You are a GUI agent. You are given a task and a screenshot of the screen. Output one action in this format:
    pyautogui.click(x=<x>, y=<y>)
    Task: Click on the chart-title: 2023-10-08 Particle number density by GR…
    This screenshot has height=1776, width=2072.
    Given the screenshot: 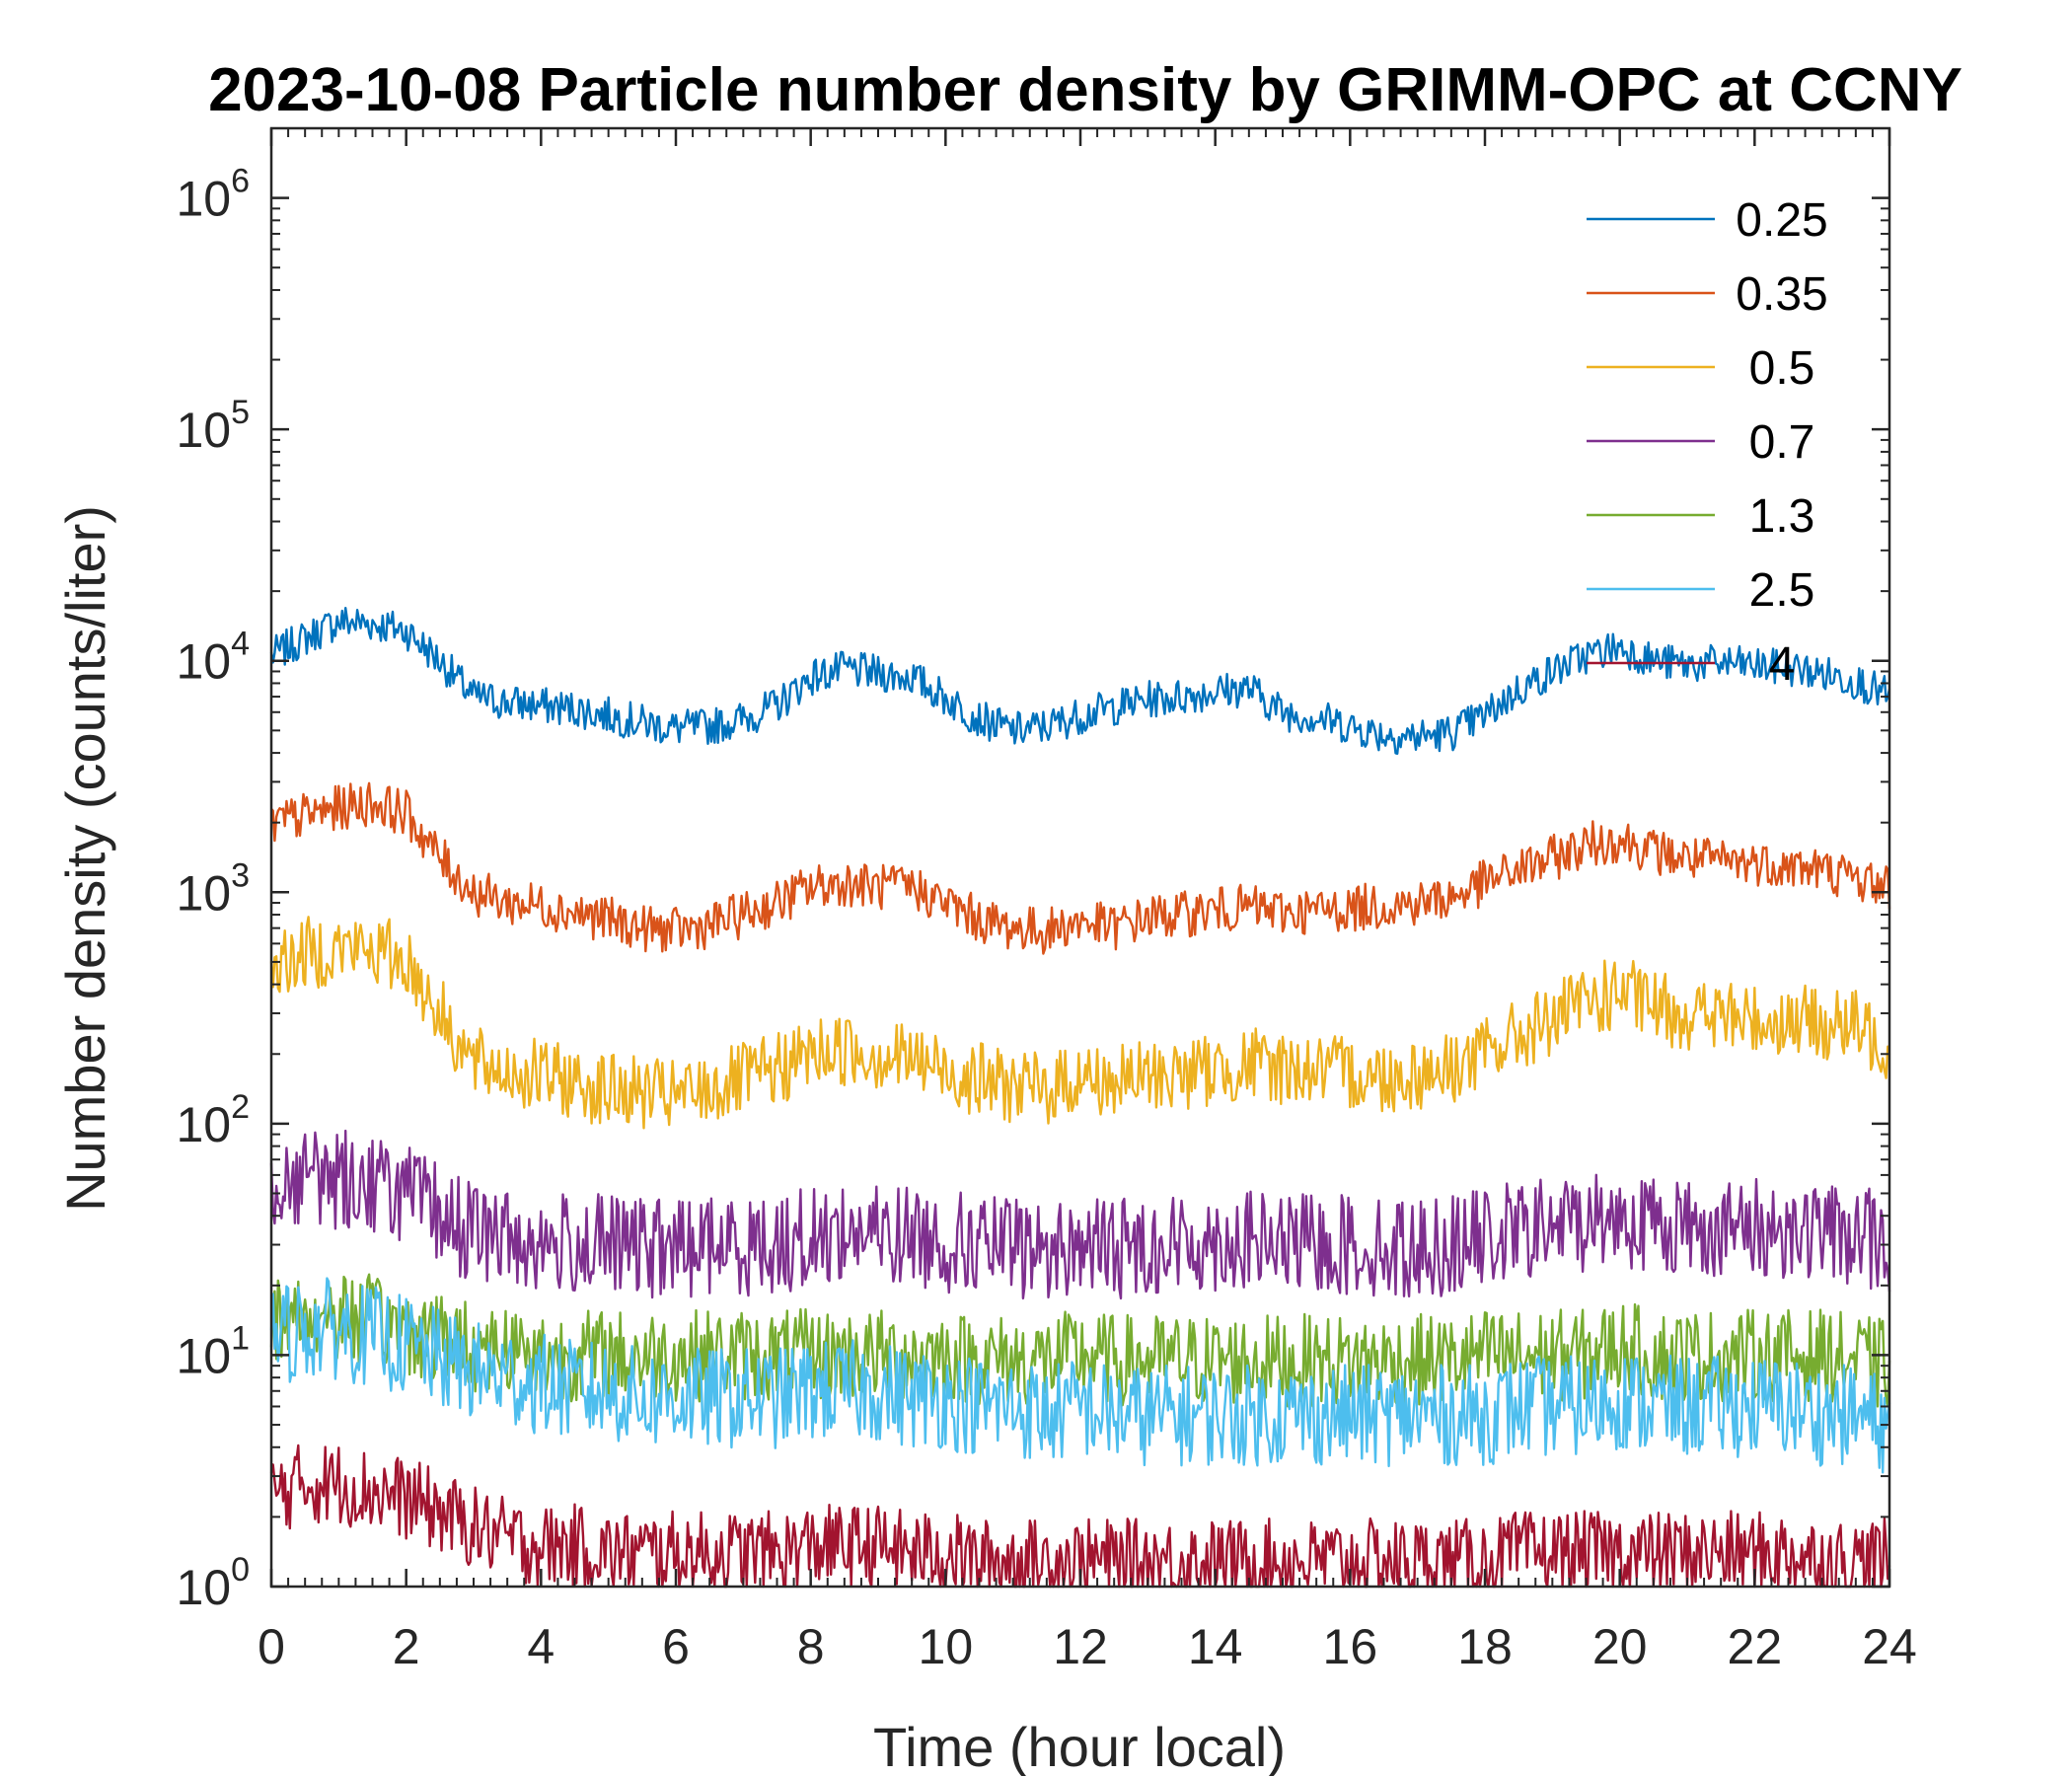 What is the action you would take?
    pyautogui.click(x=1085, y=90)
    